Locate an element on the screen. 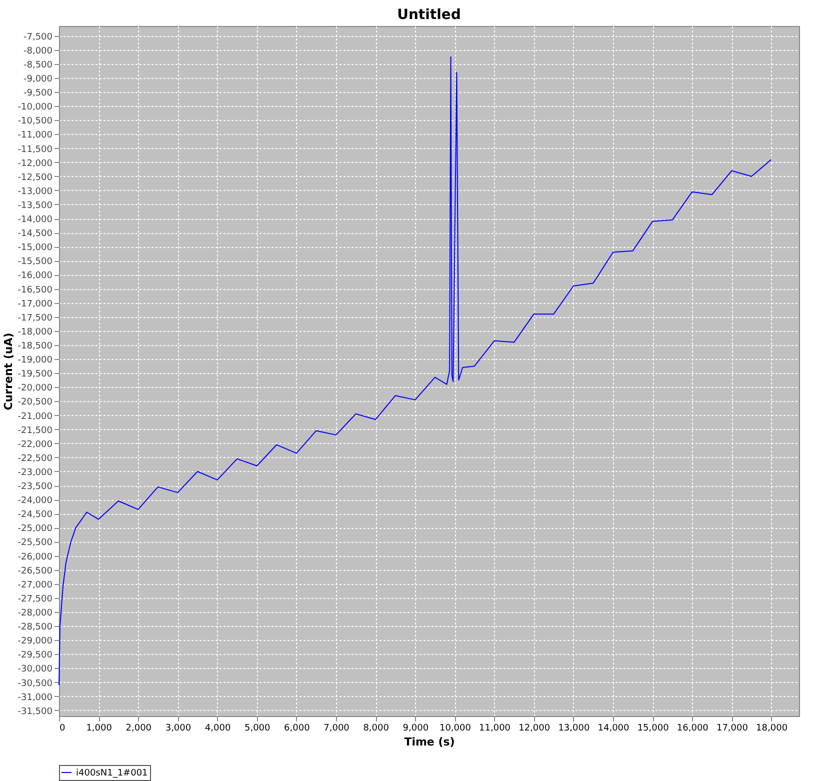 Image resolution: width=815 pixels, height=781 pixels. y-tick-label: -27,000 is located at coordinates (35, 585).